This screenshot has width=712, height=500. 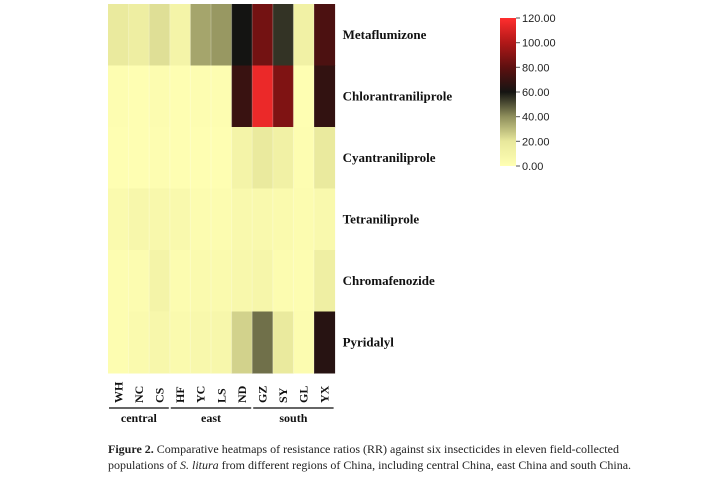 What do you see at coordinates (385, 34) in the screenshot?
I see `row-label: Metaflumizone` at bounding box center [385, 34].